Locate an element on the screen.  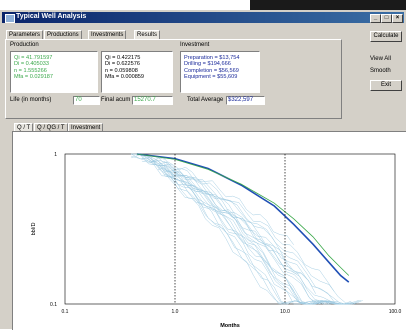
calculate-button: Calculate is located at coordinates (386, 36).